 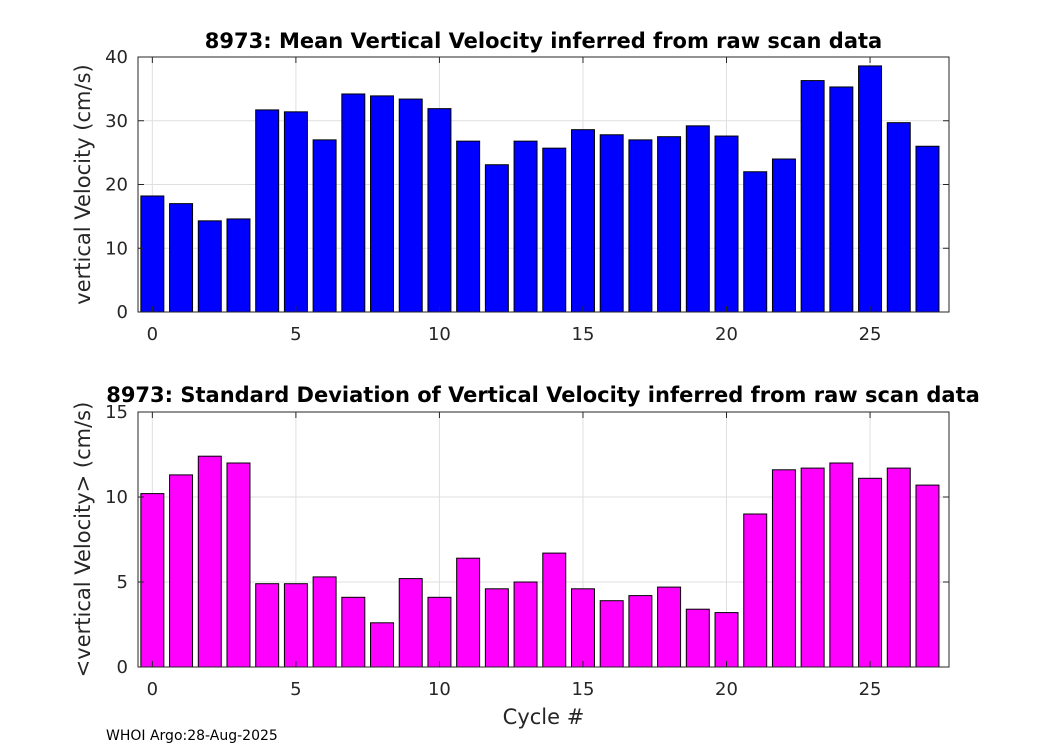 What do you see at coordinates (83, 184) in the screenshot?
I see `y-axis-label: vertical Velocity (cm/s)` at bounding box center [83, 184].